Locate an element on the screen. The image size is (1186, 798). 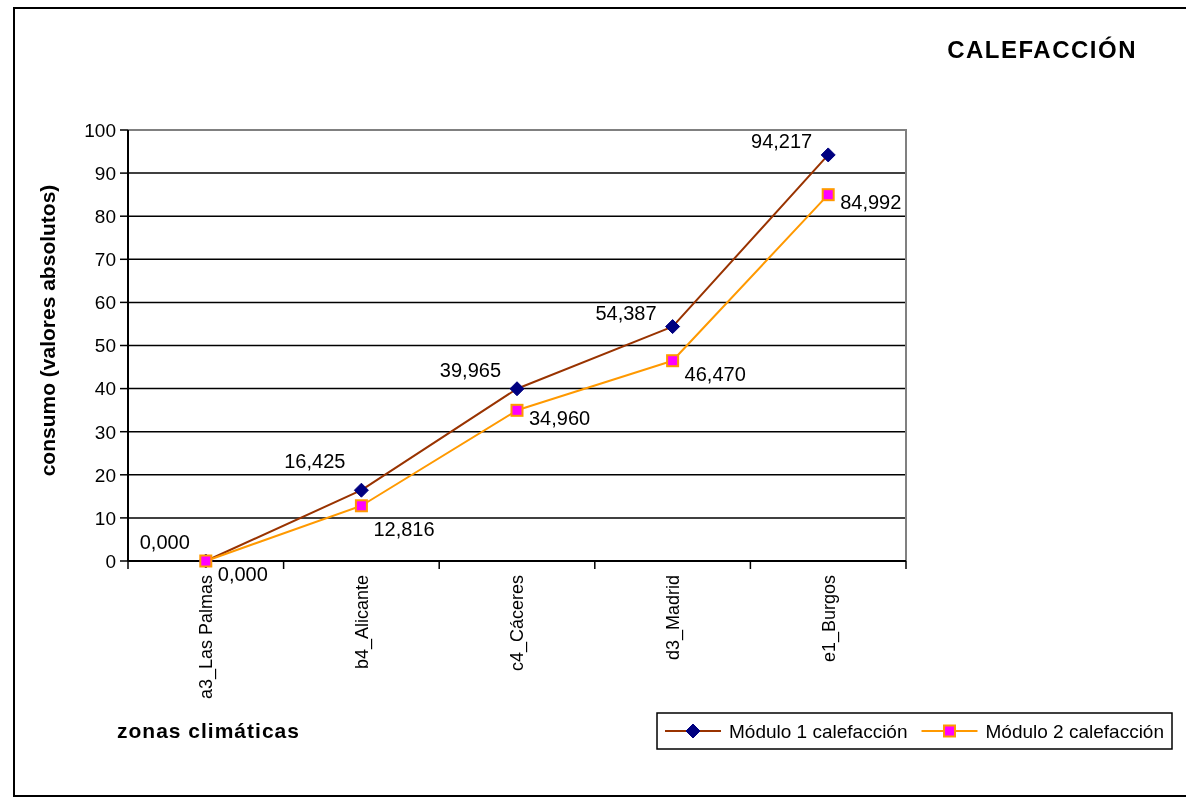
y-tick-label: 30 is located at coordinates (105, 432).